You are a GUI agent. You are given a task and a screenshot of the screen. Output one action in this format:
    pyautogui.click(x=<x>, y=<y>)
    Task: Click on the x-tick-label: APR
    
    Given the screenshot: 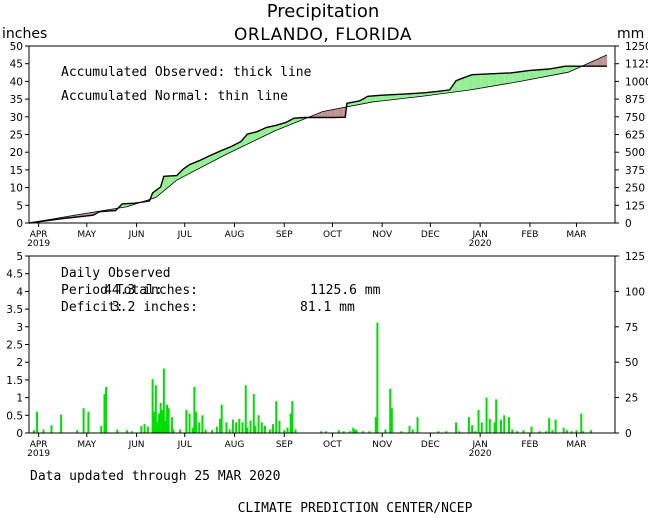 What is the action you would take?
    pyautogui.click(x=39, y=235)
    